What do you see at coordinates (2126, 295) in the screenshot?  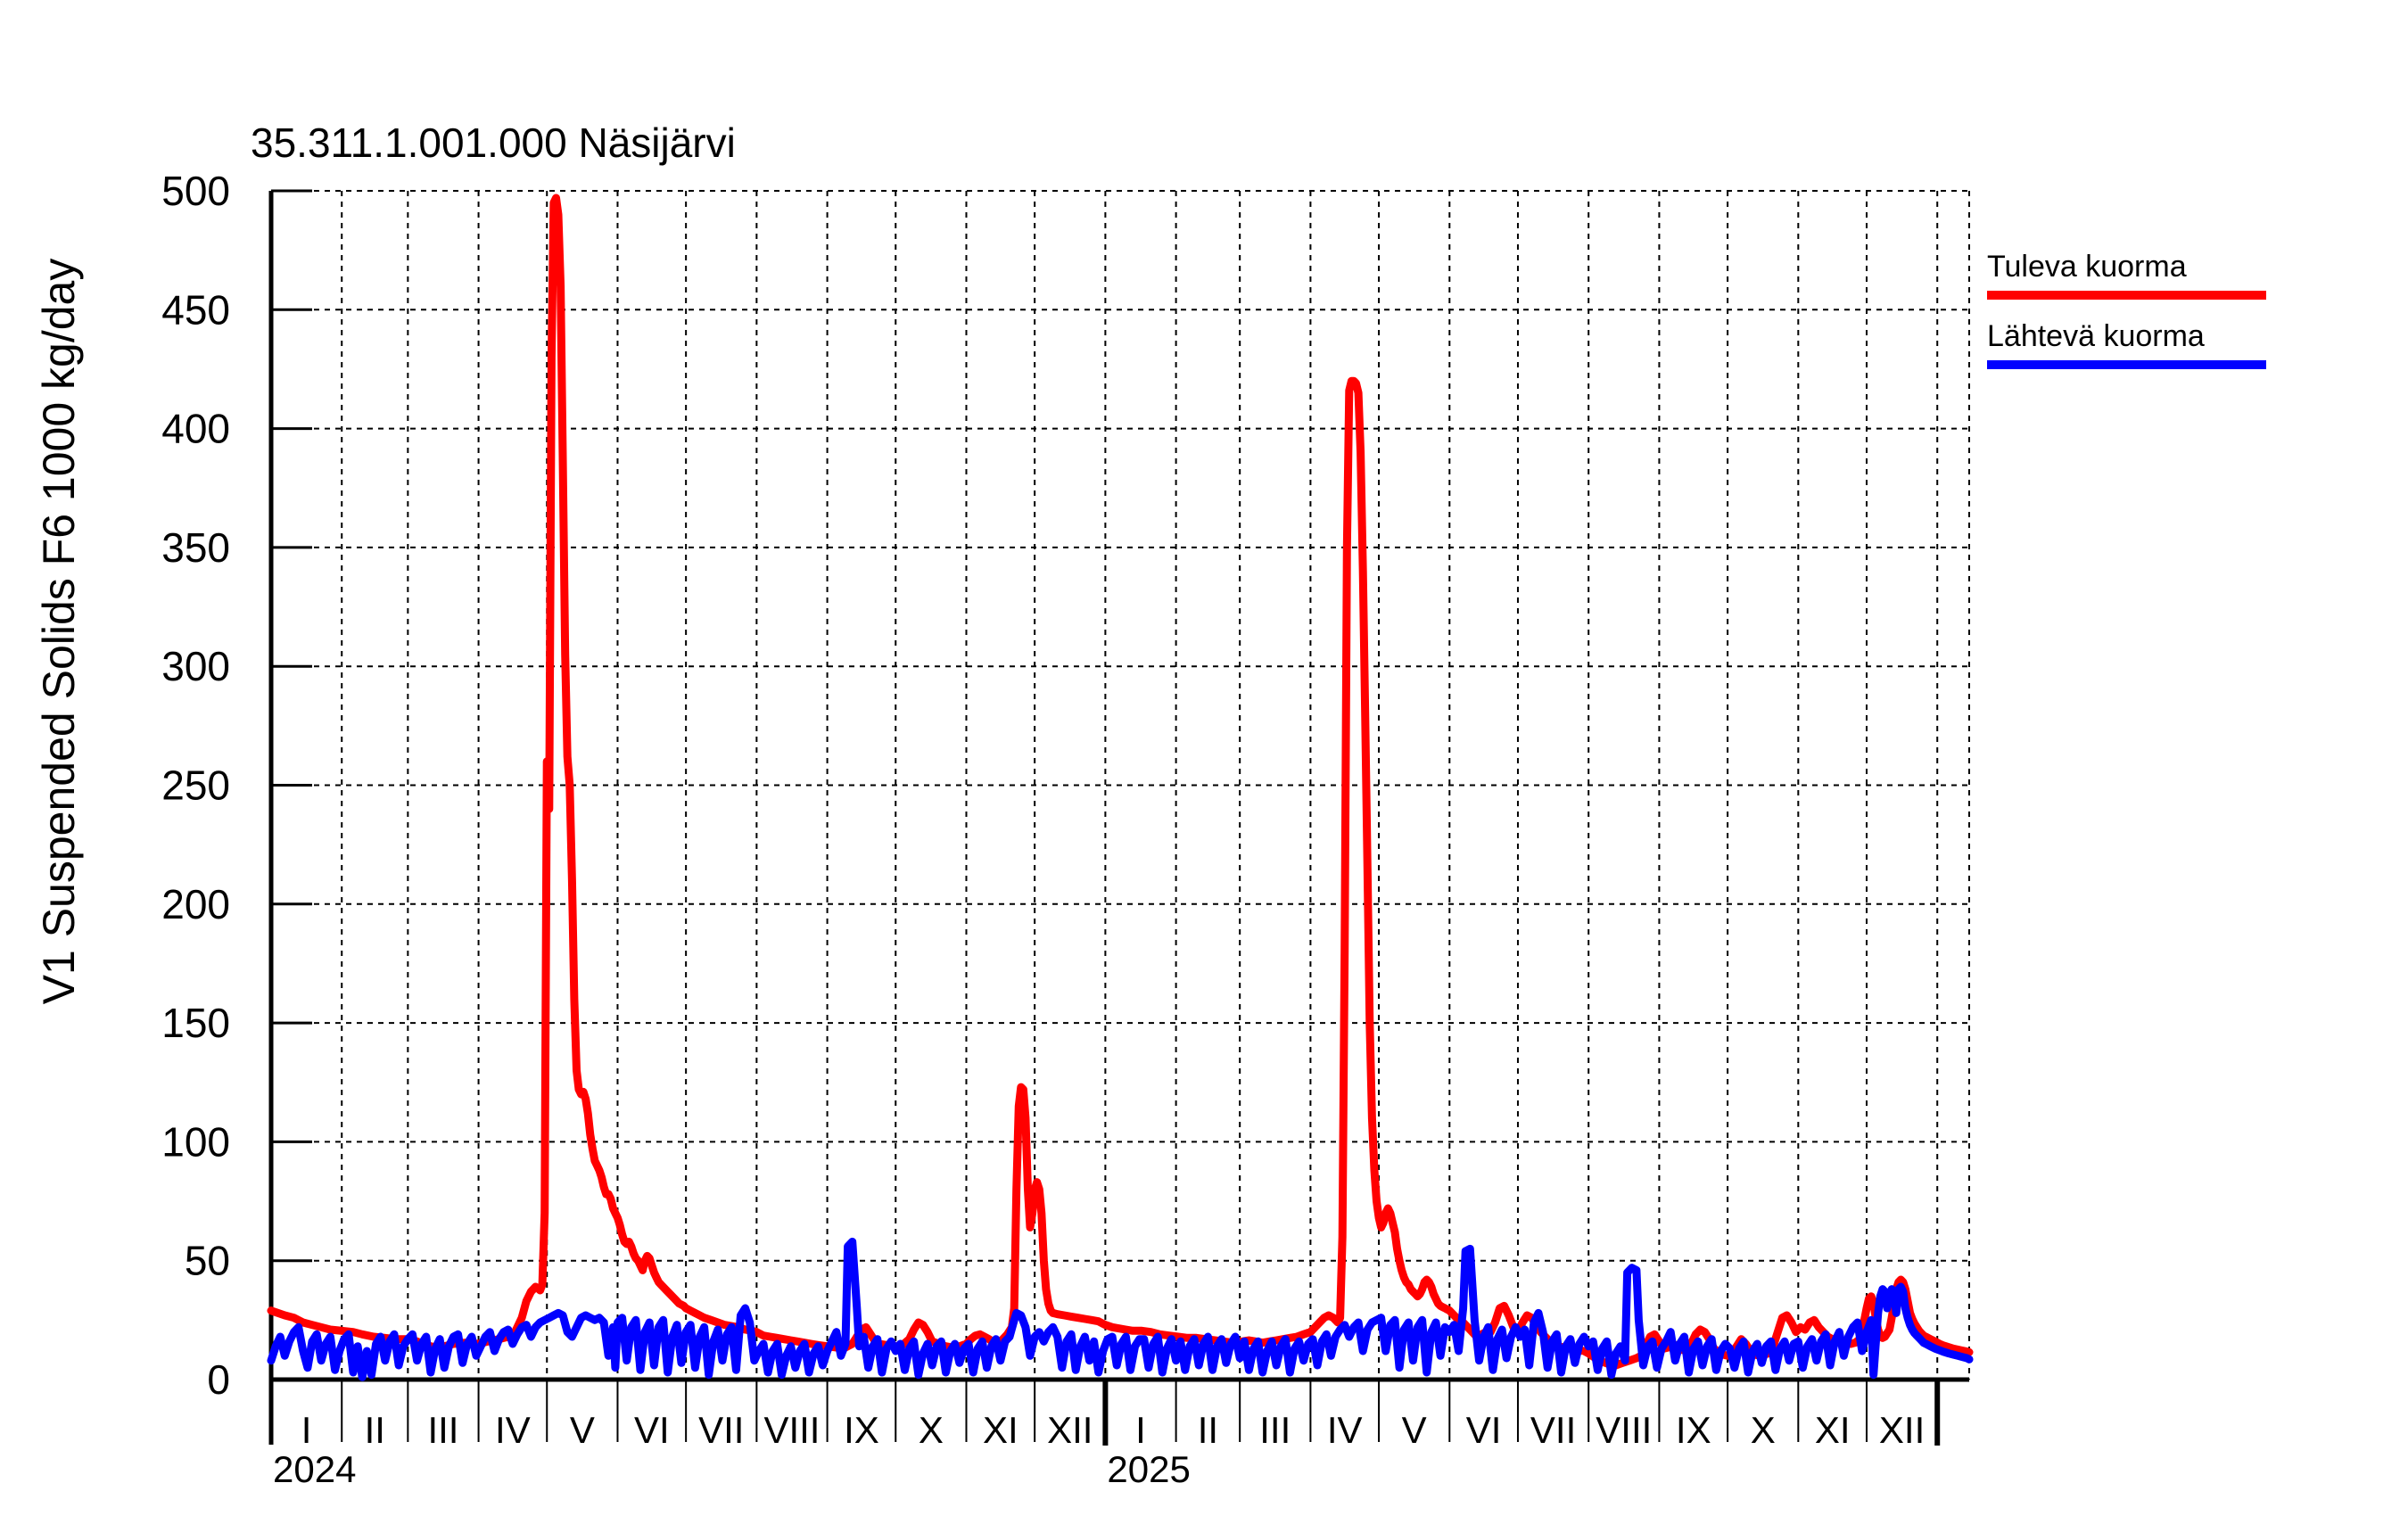 I see `legend-line-tuleva-kuorma` at bounding box center [2126, 295].